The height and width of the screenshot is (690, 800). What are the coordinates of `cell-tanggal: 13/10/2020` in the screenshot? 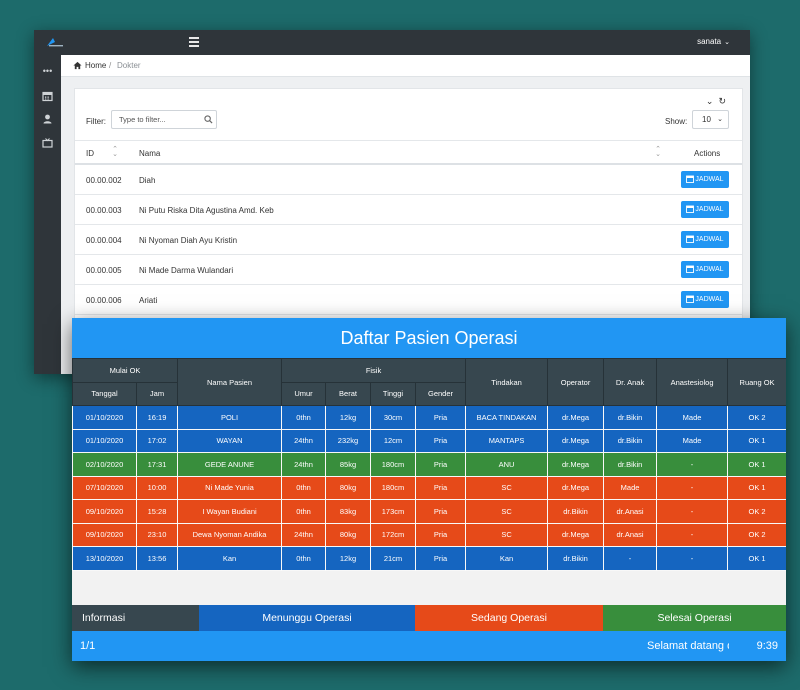 It's located at (104, 558).